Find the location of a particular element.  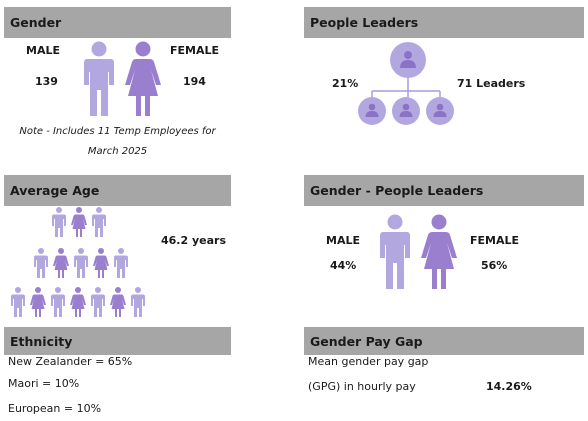

gender-male-label: MALE is located at coordinates (43, 50).